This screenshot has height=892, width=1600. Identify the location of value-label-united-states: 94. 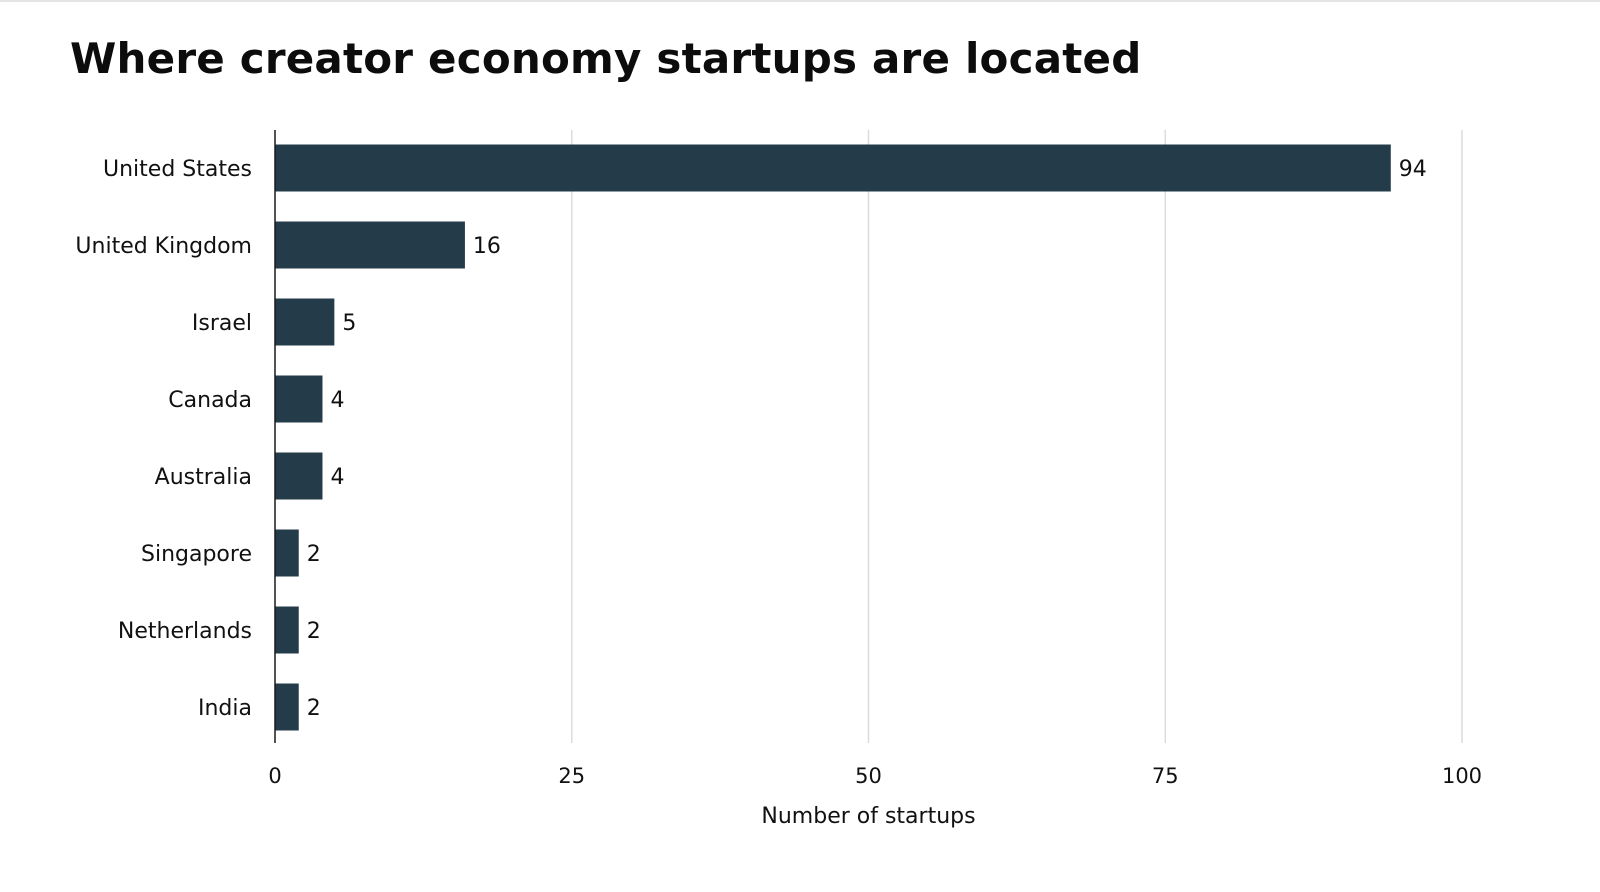
(1413, 169).